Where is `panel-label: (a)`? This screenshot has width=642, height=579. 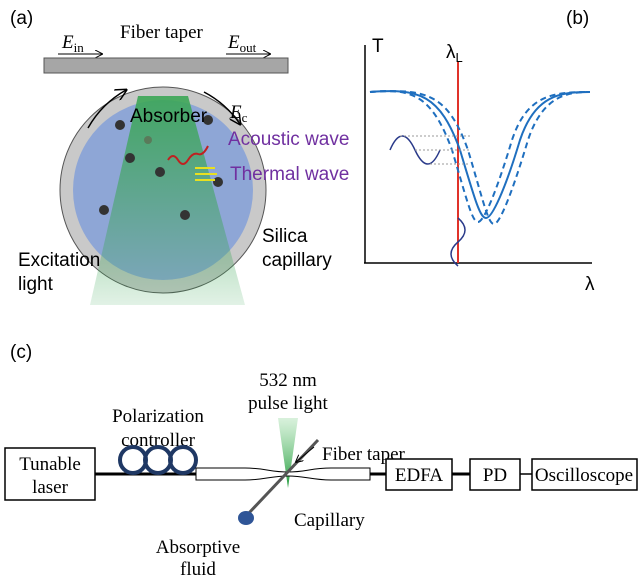
panel-label: (a) is located at coordinates (21, 18).